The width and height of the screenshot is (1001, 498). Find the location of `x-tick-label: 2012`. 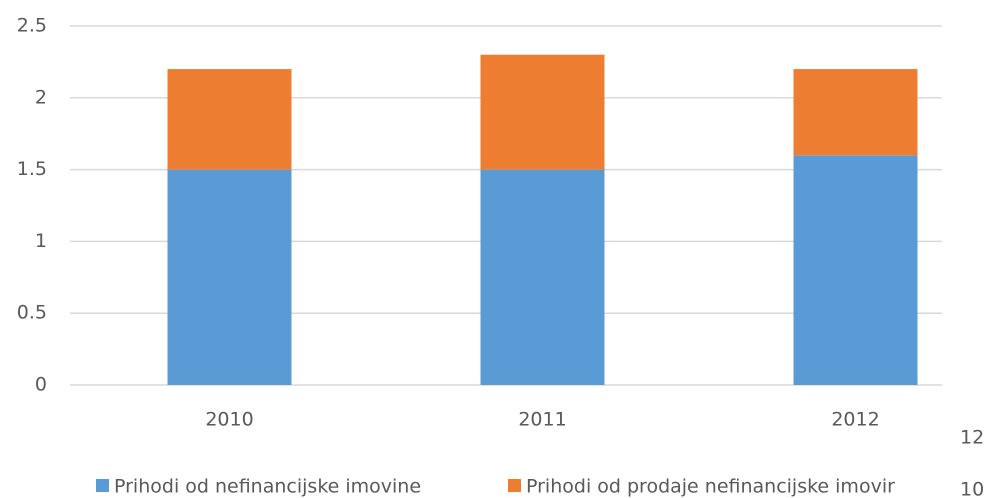

x-tick-label: 2012 is located at coordinates (855, 420).